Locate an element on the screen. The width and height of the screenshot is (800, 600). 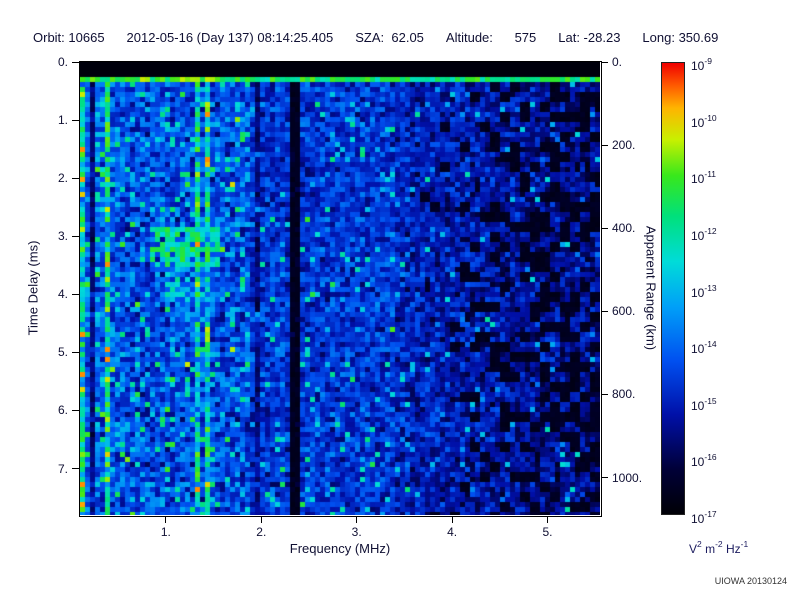
colorbar-tick-label: 10-17 is located at coordinates (704, 517).